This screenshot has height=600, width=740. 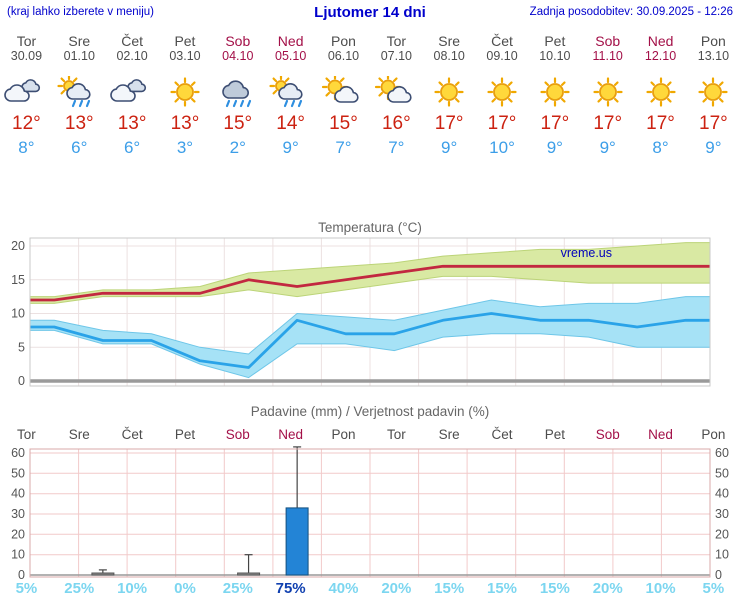 What do you see at coordinates (26, 123) in the screenshot?
I see `day-max-temperature: 12°` at bounding box center [26, 123].